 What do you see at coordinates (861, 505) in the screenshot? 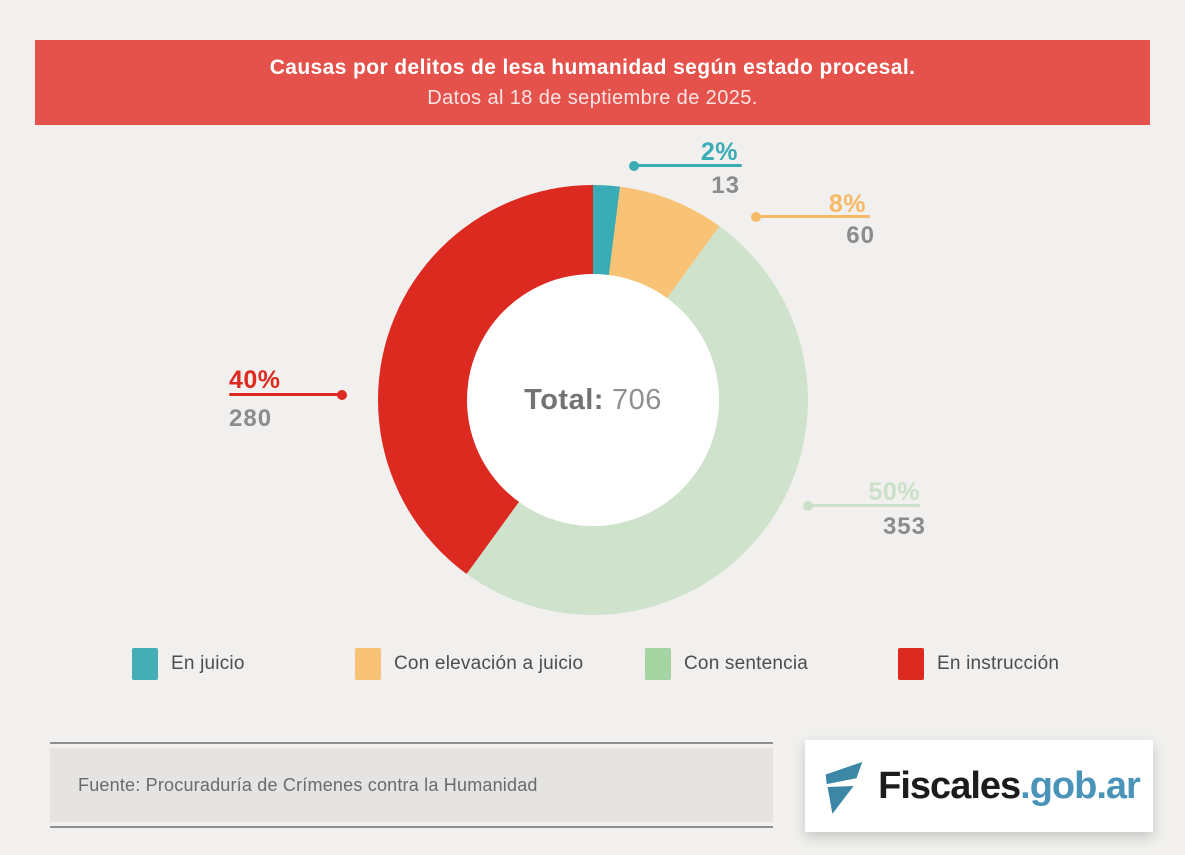
I see `callout-line-con-sentencia` at bounding box center [861, 505].